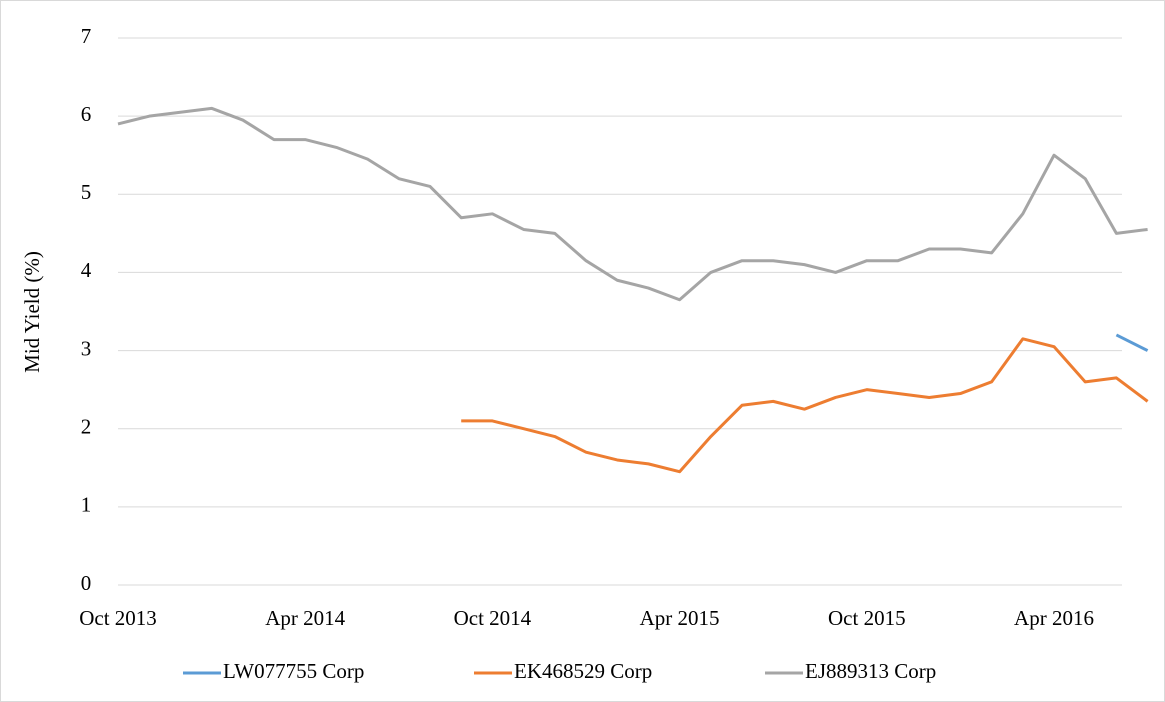 Image resolution: width=1165 pixels, height=702 pixels. Describe the element at coordinates (870, 671) in the screenshot. I see `legend-label: EJ889313 Corp` at that location.